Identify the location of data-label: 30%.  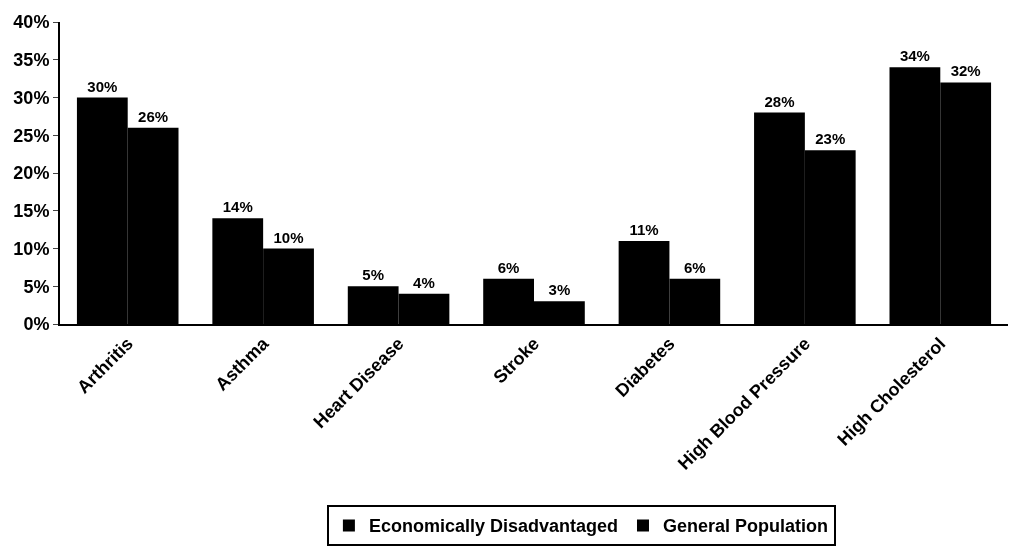
(102, 86).